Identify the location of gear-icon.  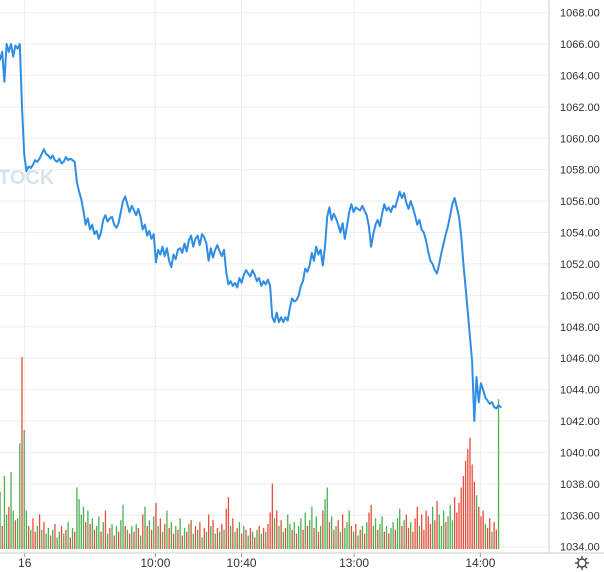
(582, 563).